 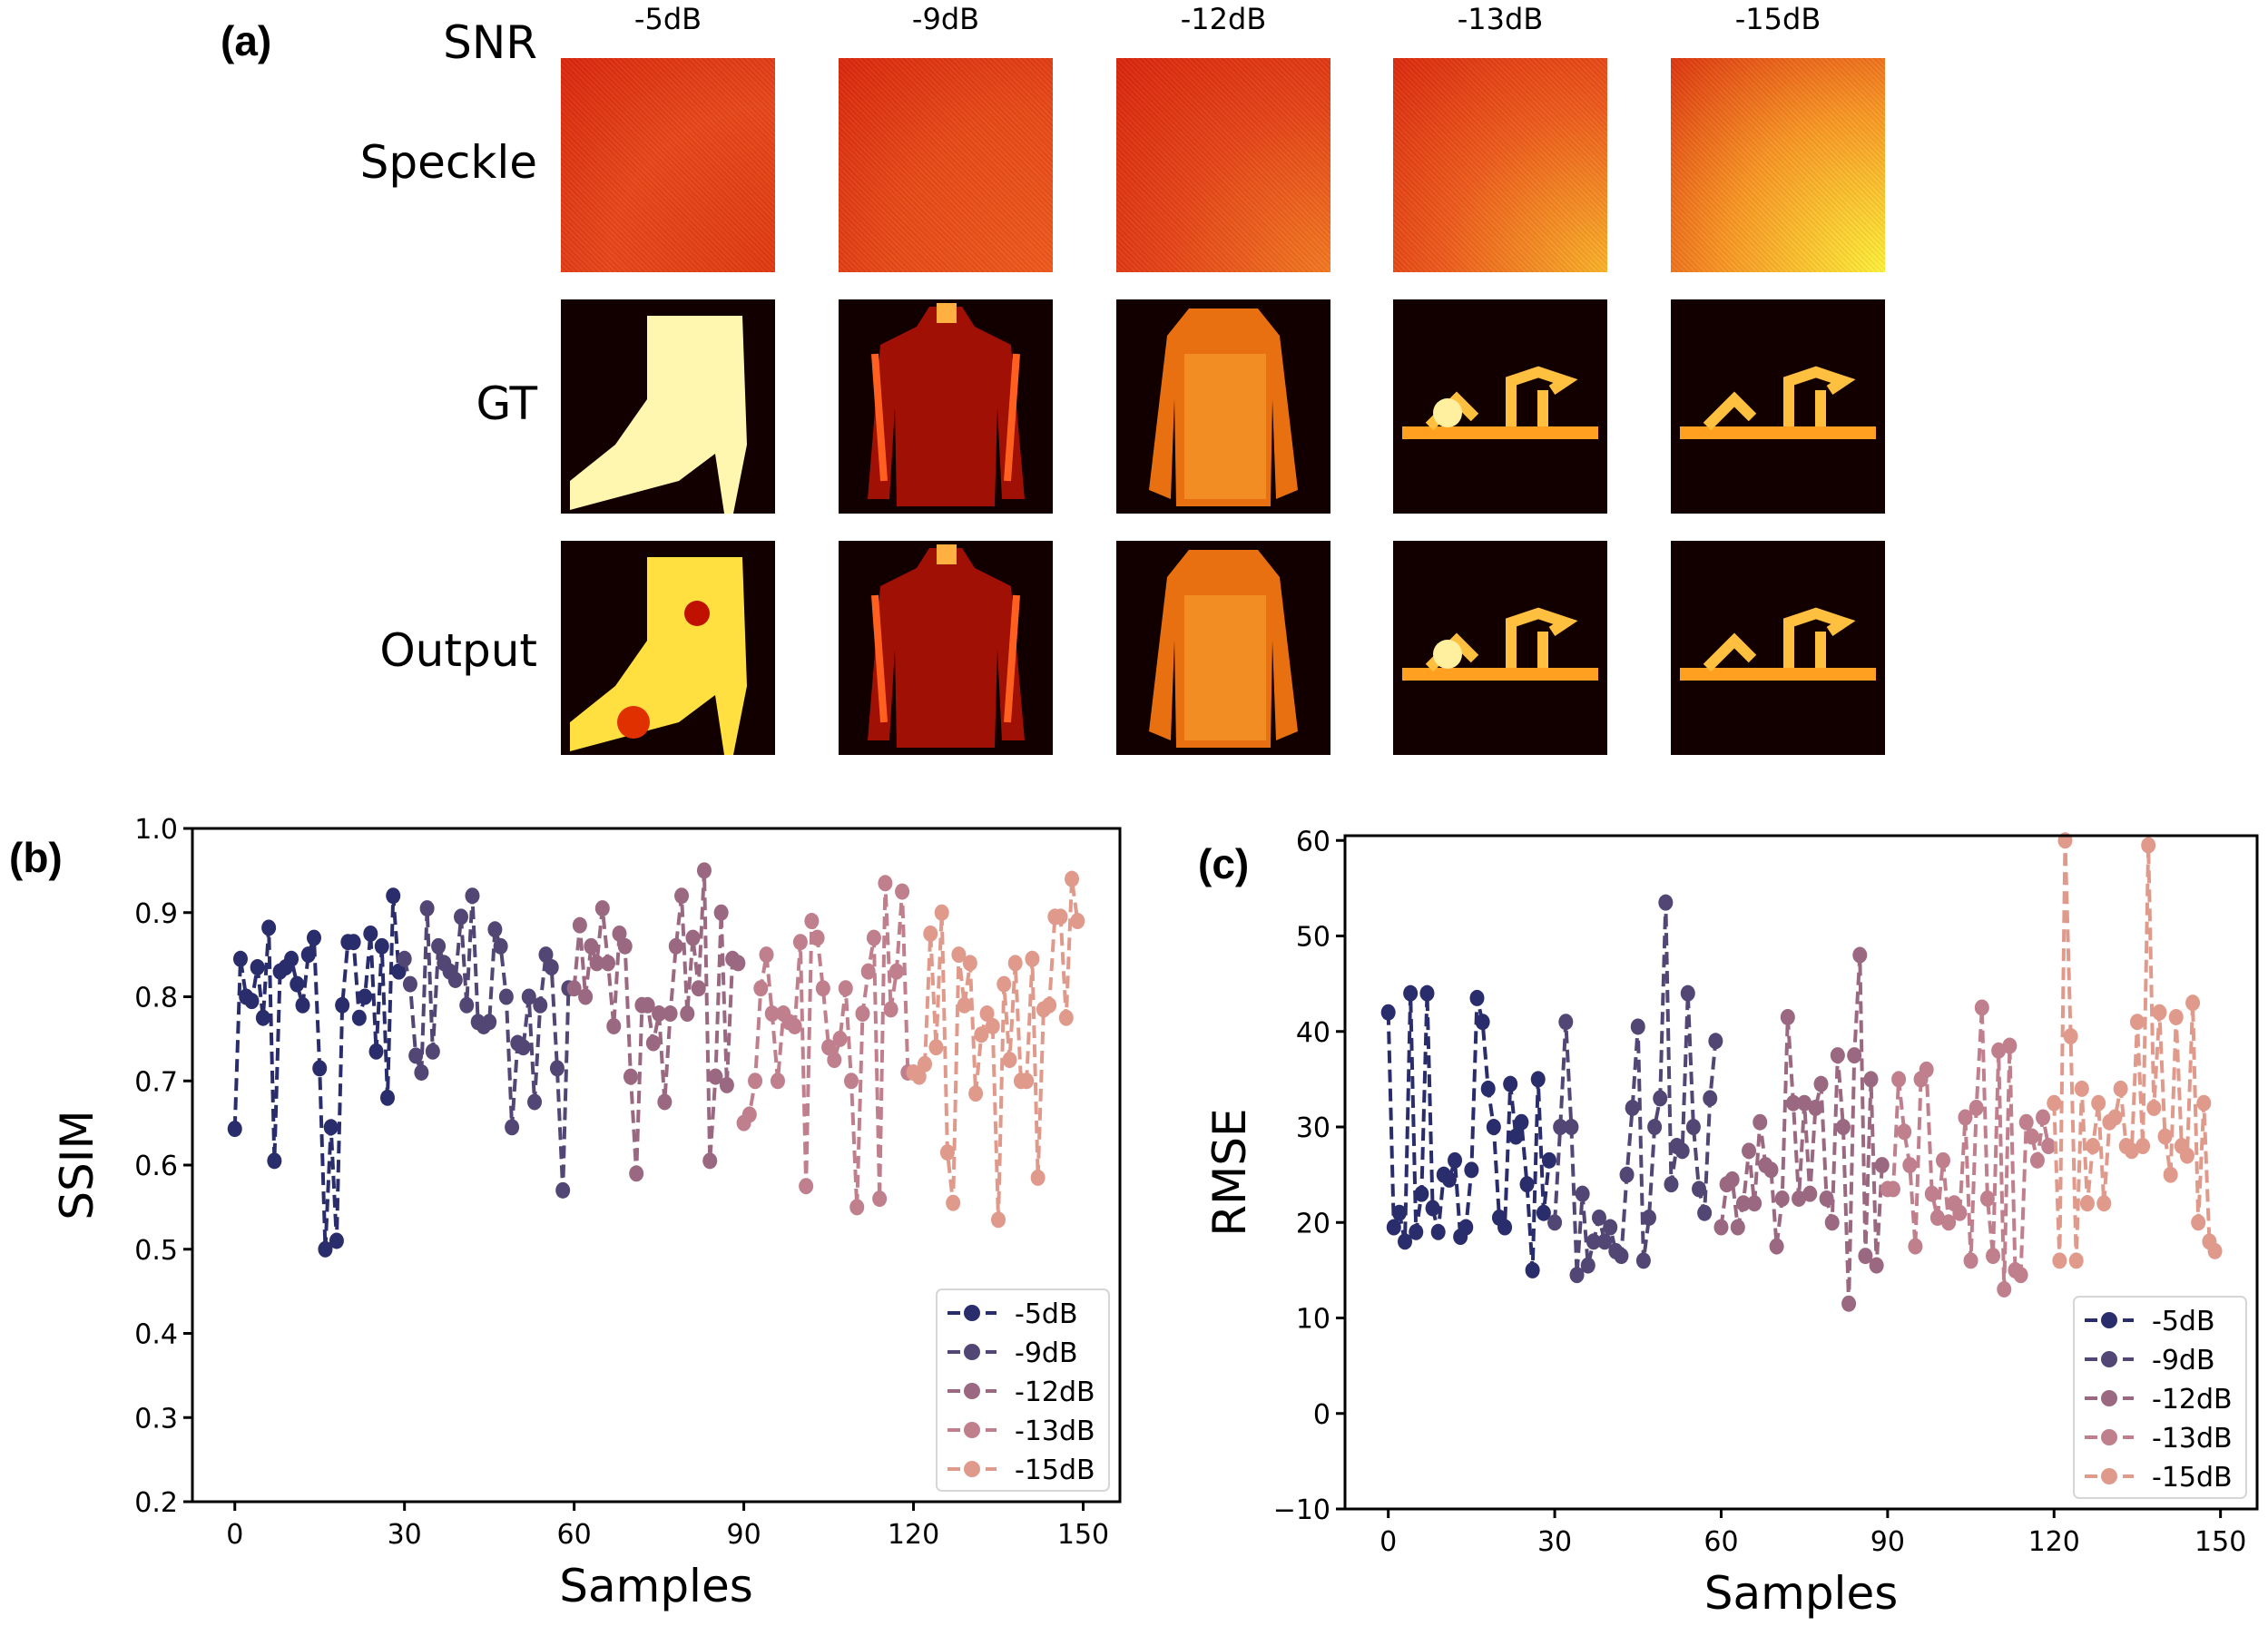 I want to click on y-tick-label: 1.0, so click(x=156, y=830).